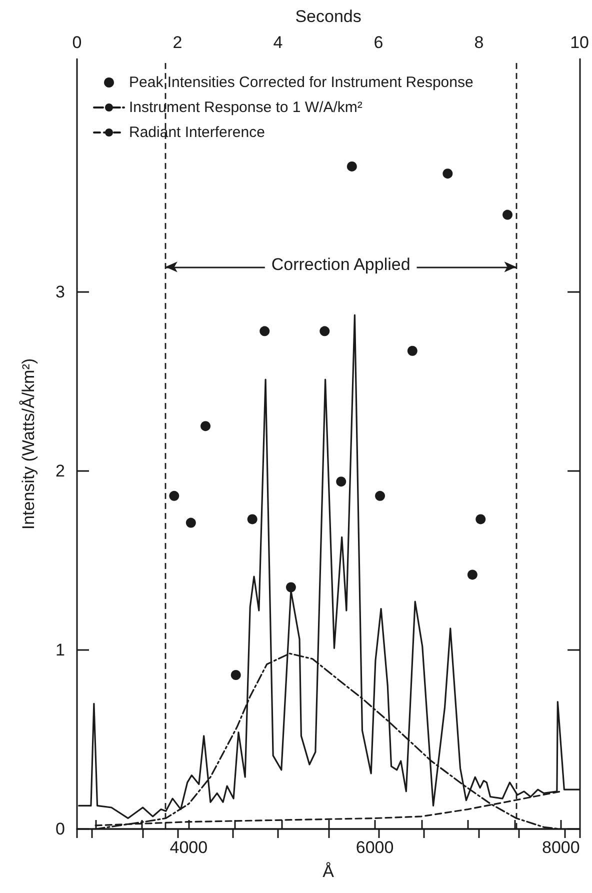  Describe the element at coordinates (60, 292) in the screenshot. I see `y-tick-label: 3` at that location.